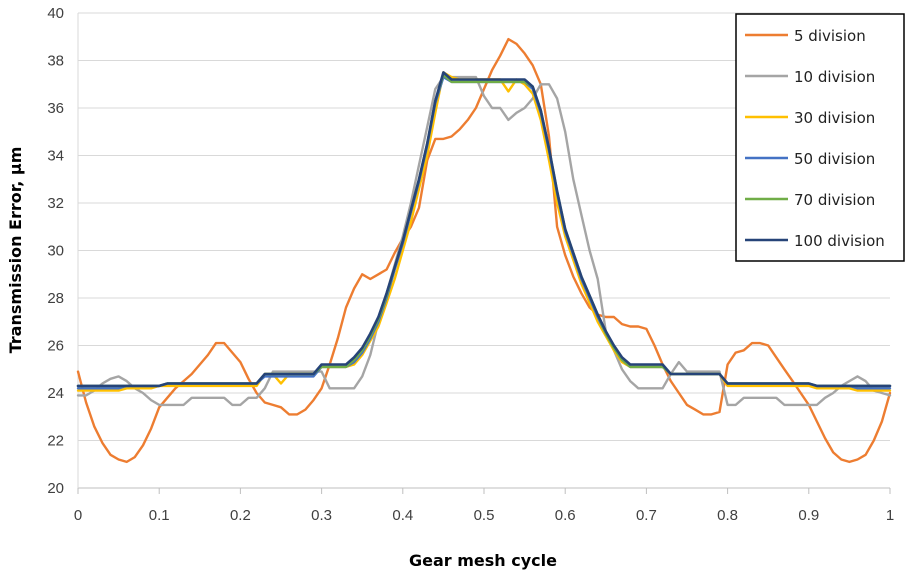  Describe the element at coordinates (15, 250) in the screenshot. I see `y-axis-title: Transmission Error, µm` at that location.